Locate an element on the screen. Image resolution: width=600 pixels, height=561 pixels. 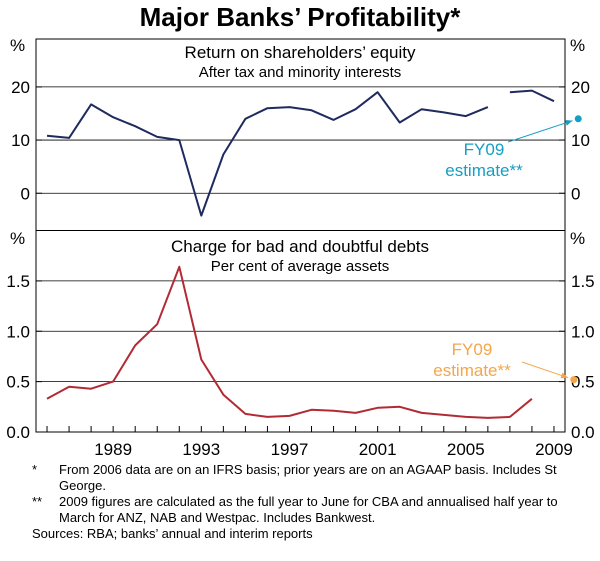
bad-debt-charge-y-label-right: 0.5 is located at coordinates (583, 382).